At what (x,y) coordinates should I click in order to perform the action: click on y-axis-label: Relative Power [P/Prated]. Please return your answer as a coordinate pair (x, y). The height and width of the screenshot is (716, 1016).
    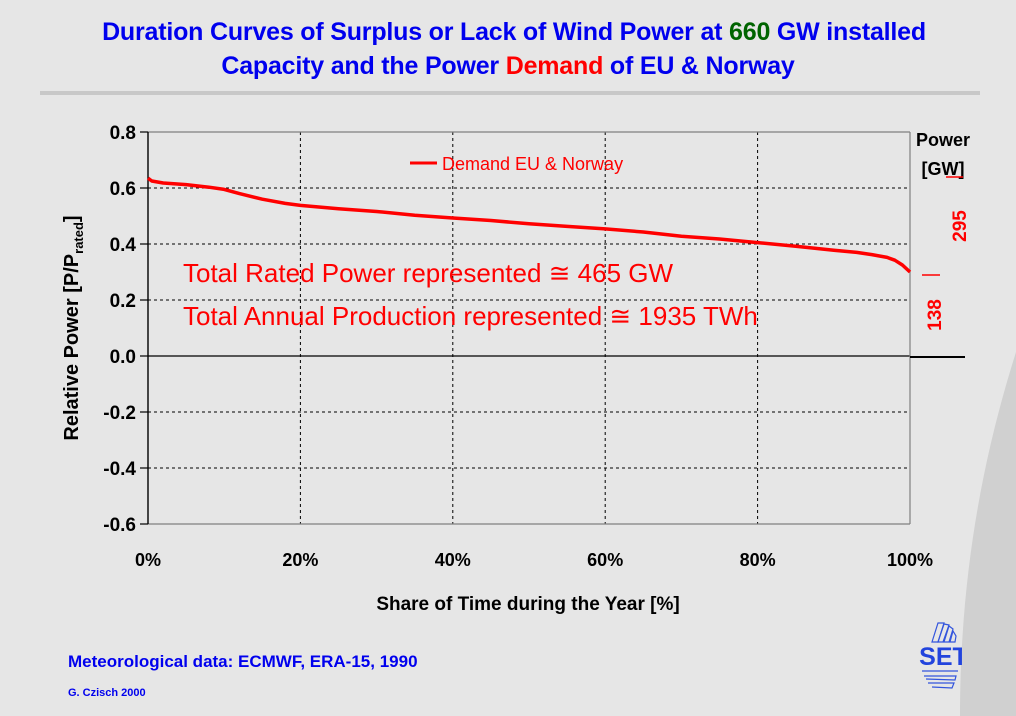
    Looking at the image, I should click on (73, 327).